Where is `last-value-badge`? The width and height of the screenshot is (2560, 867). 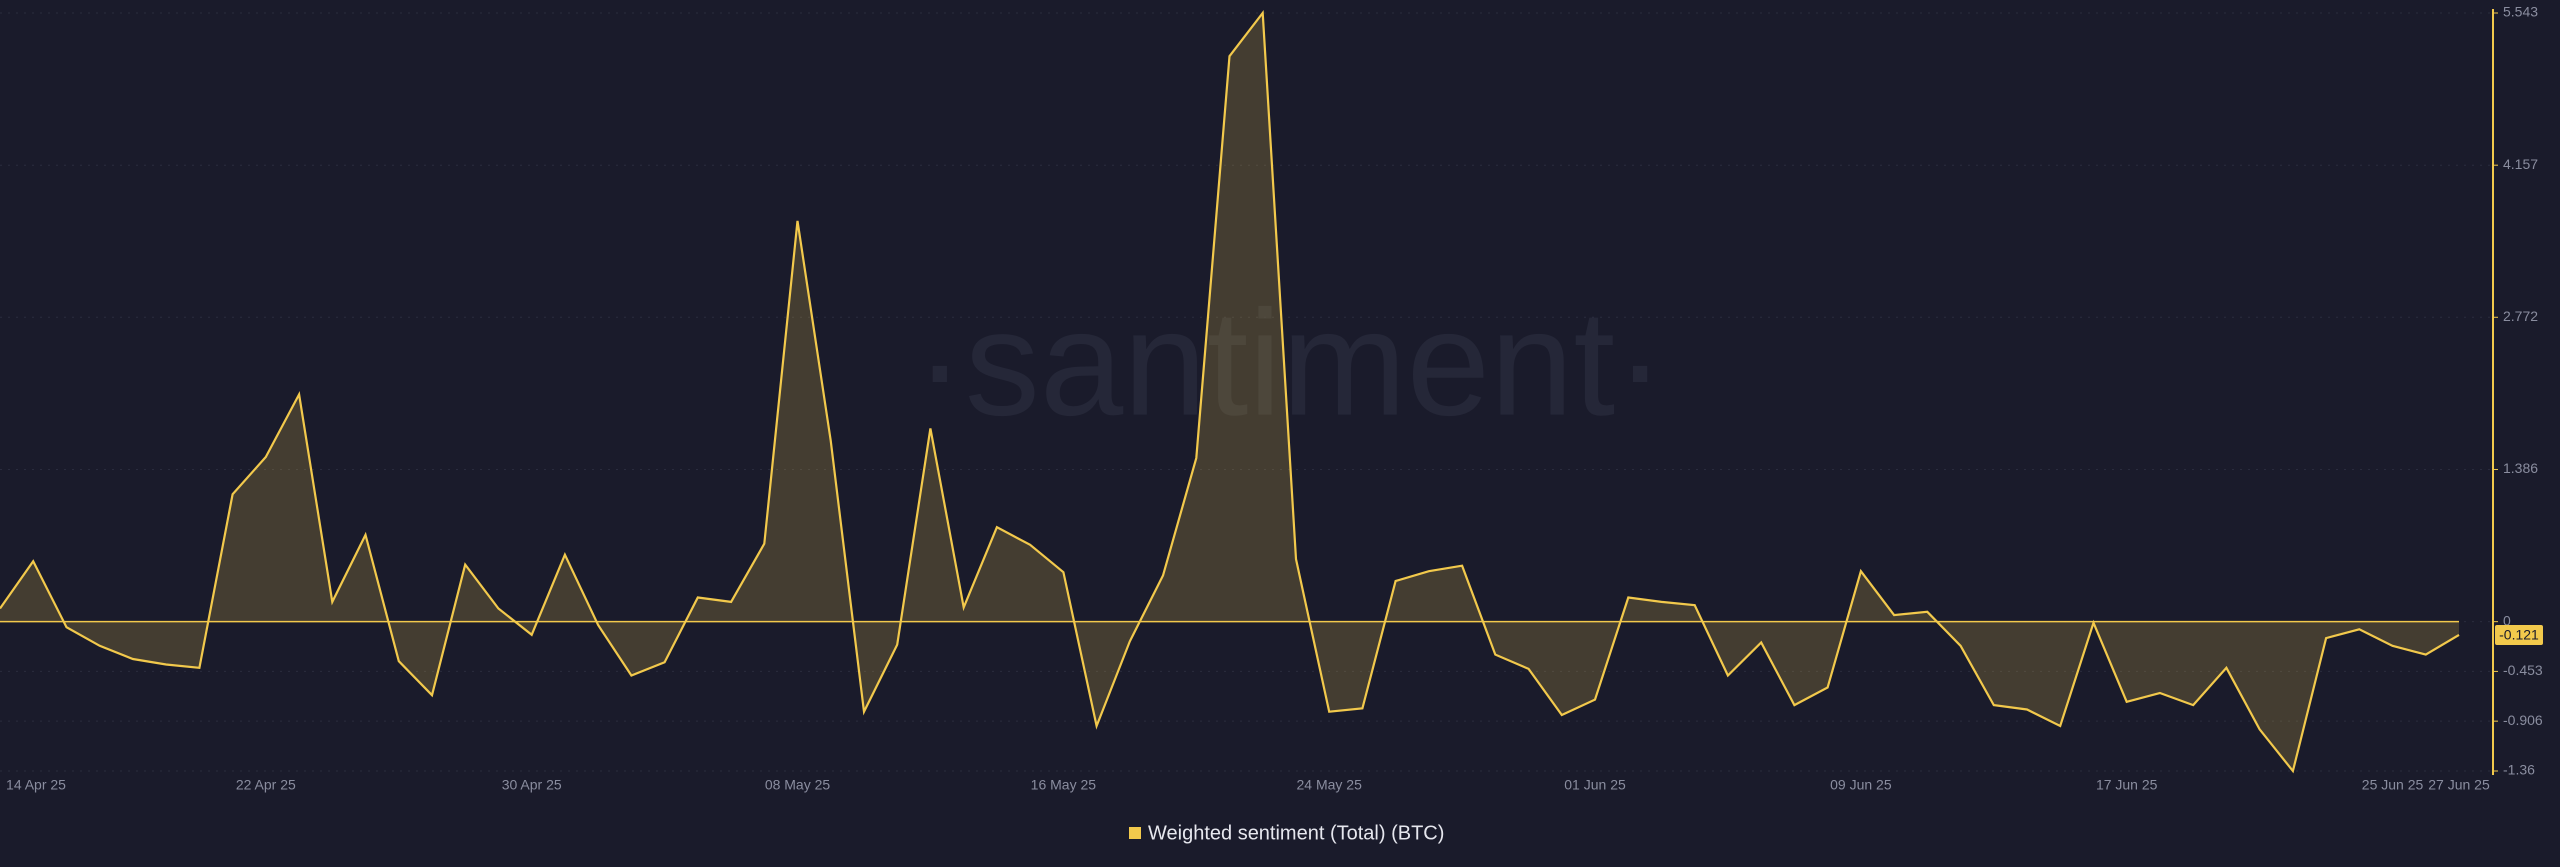 last-value-badge is located at coordinates (2519, 634).